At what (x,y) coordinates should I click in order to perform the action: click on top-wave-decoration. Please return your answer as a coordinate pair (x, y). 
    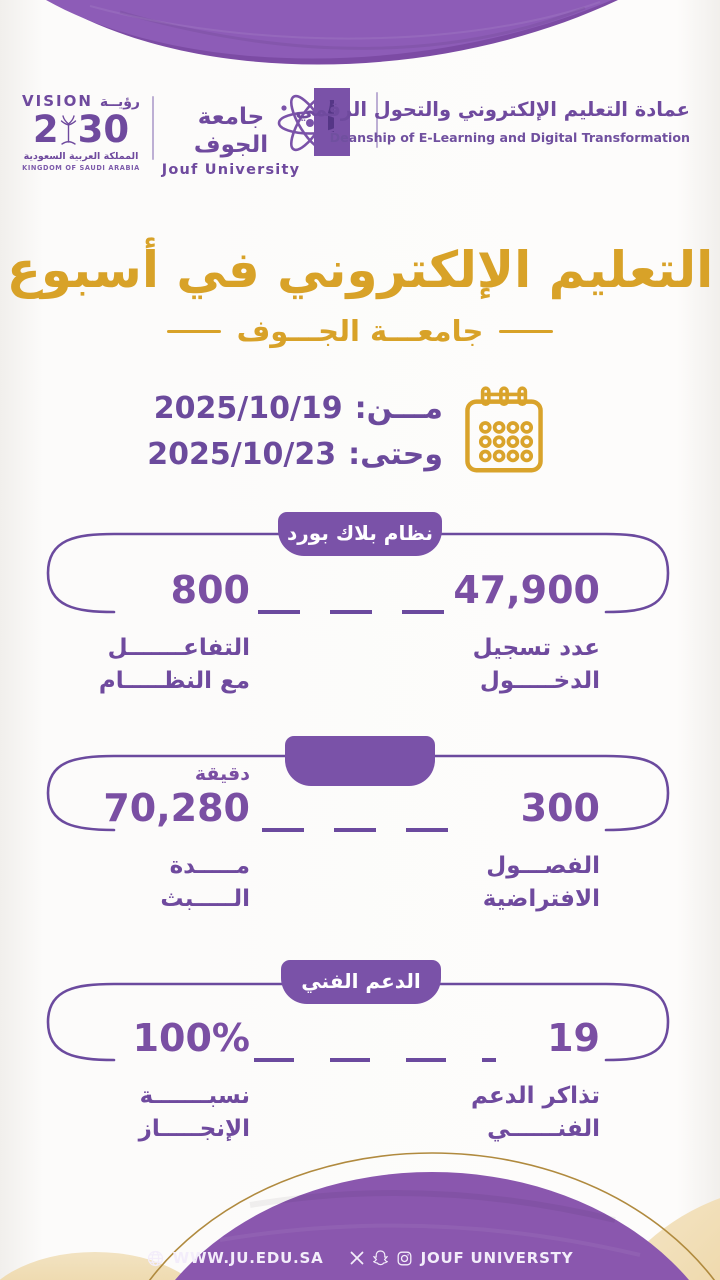
    Looking at the image, I should click on (332, 32).